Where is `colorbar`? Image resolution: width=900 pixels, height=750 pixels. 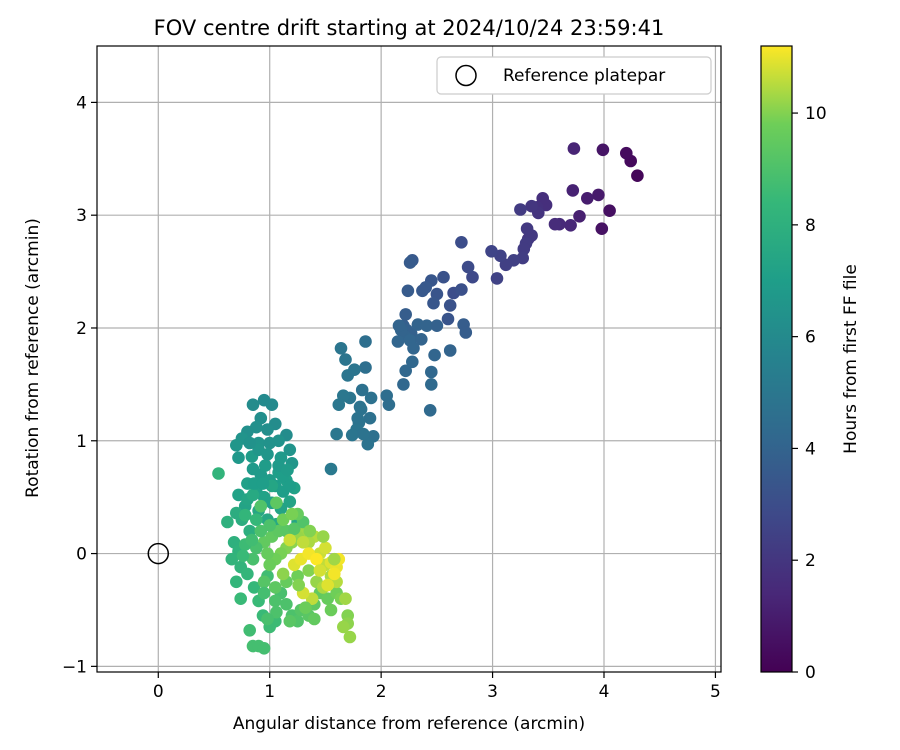 colorbar is located at coordinates (776, 359).